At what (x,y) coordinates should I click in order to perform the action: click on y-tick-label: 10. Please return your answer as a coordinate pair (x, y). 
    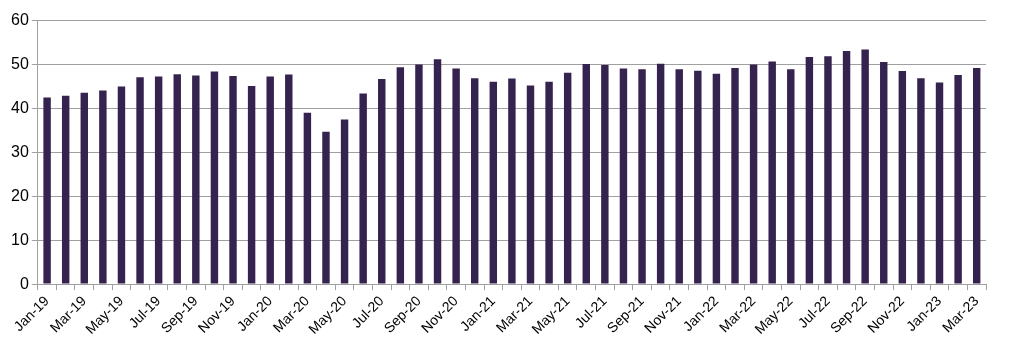
    Looking at the image, I should click on (20, 239).